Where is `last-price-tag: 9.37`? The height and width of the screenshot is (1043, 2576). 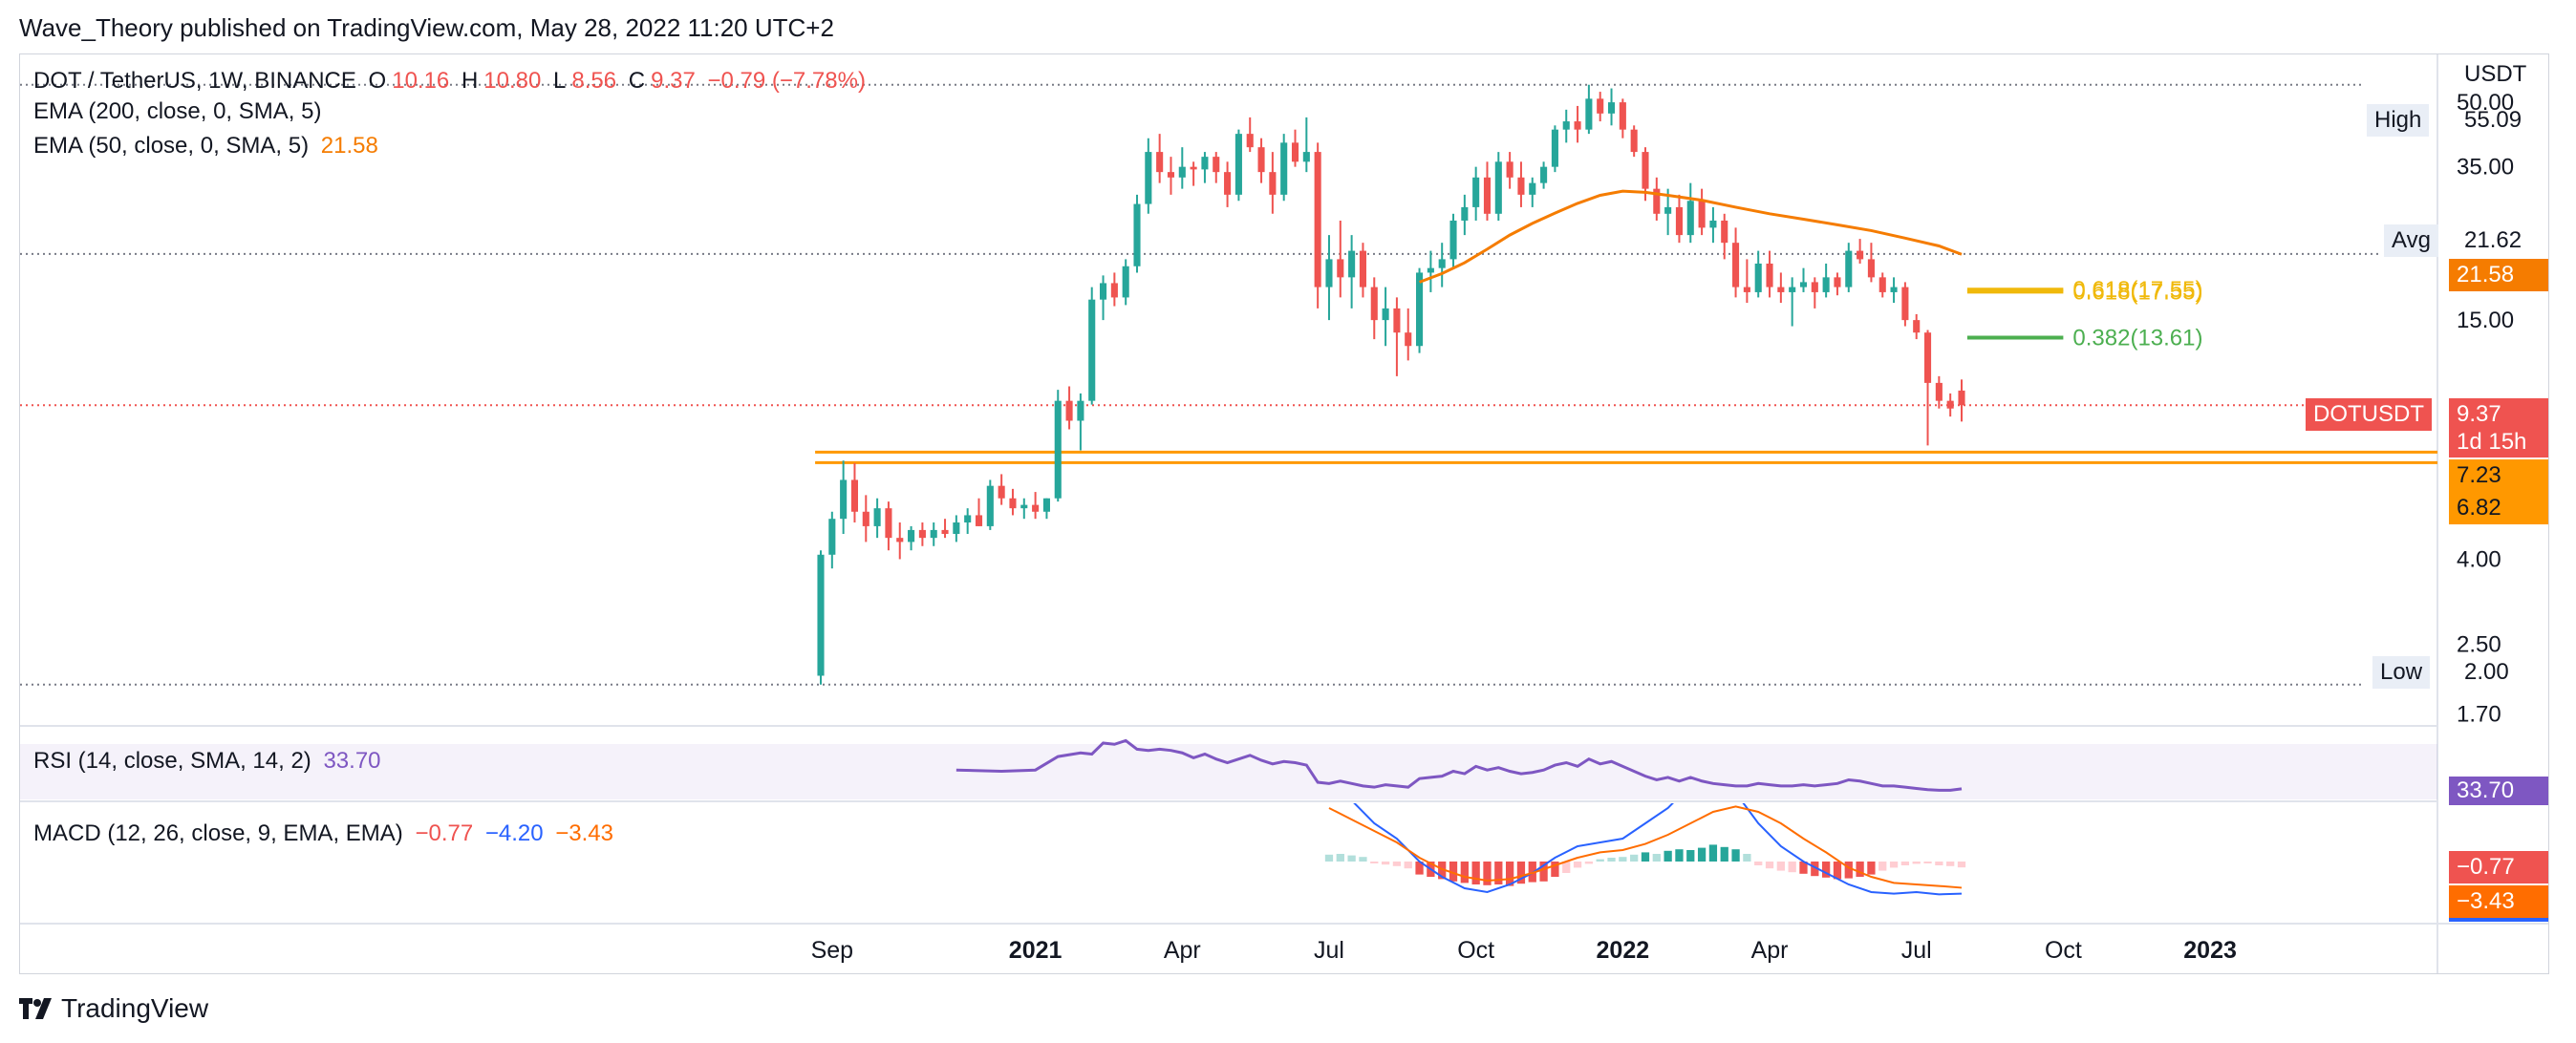 last-price-tag: 9.37 is located at coordinates (2498, 415).